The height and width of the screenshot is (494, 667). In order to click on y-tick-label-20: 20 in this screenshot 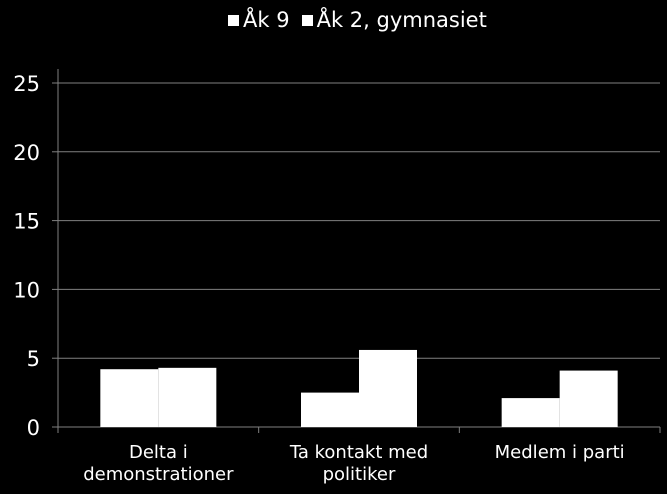, I will do `click(26, 153)`.